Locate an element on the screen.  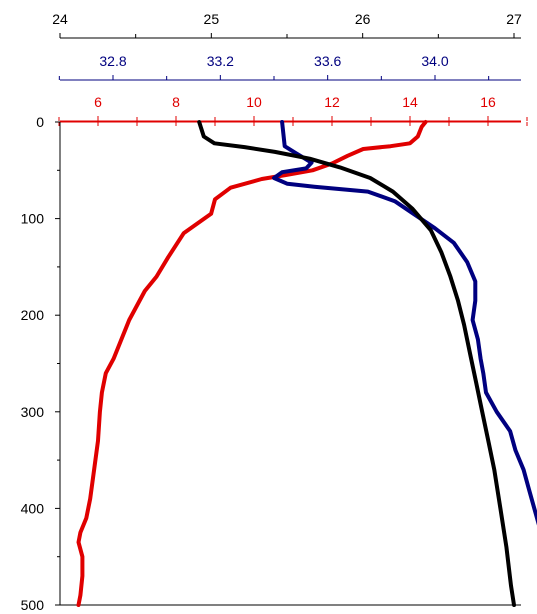
salinity-tick-label: 34.0 is located at coordinates (434, 61).